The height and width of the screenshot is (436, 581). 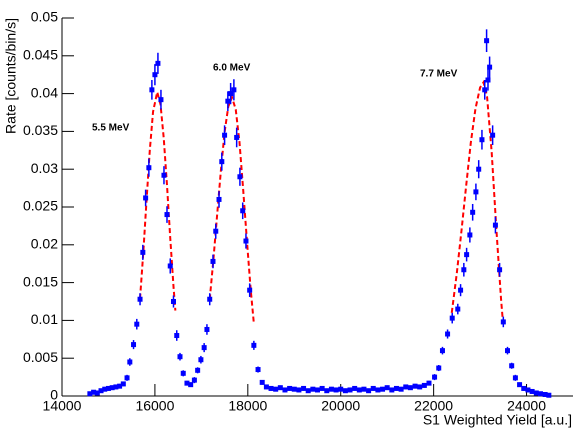 I want to click on y-tick-label: 0.005, so click(x=40, y=357).